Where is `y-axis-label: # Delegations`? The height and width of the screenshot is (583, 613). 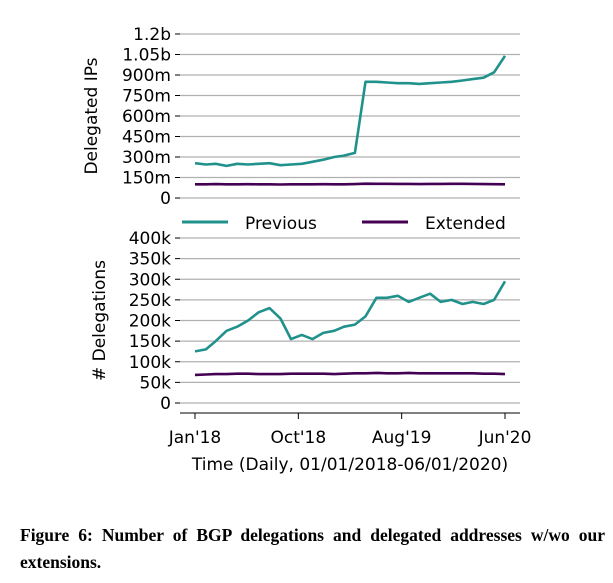 y-axis-label: # Delegations is located at coordinates (100, 320).